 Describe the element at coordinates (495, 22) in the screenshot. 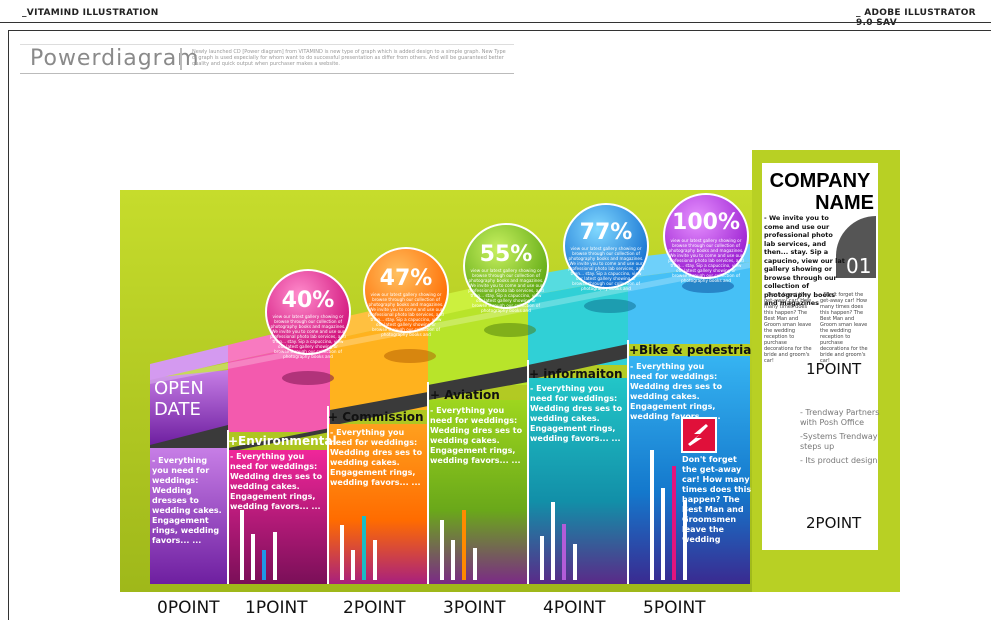

I see `header-divider` at that location.